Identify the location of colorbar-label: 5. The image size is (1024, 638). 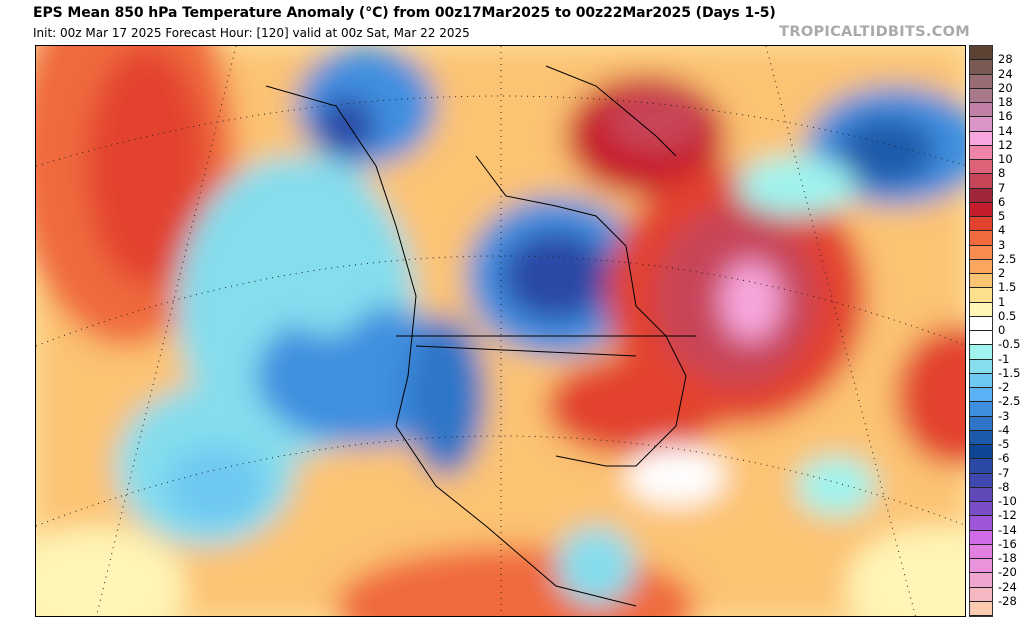
(1002, 216).